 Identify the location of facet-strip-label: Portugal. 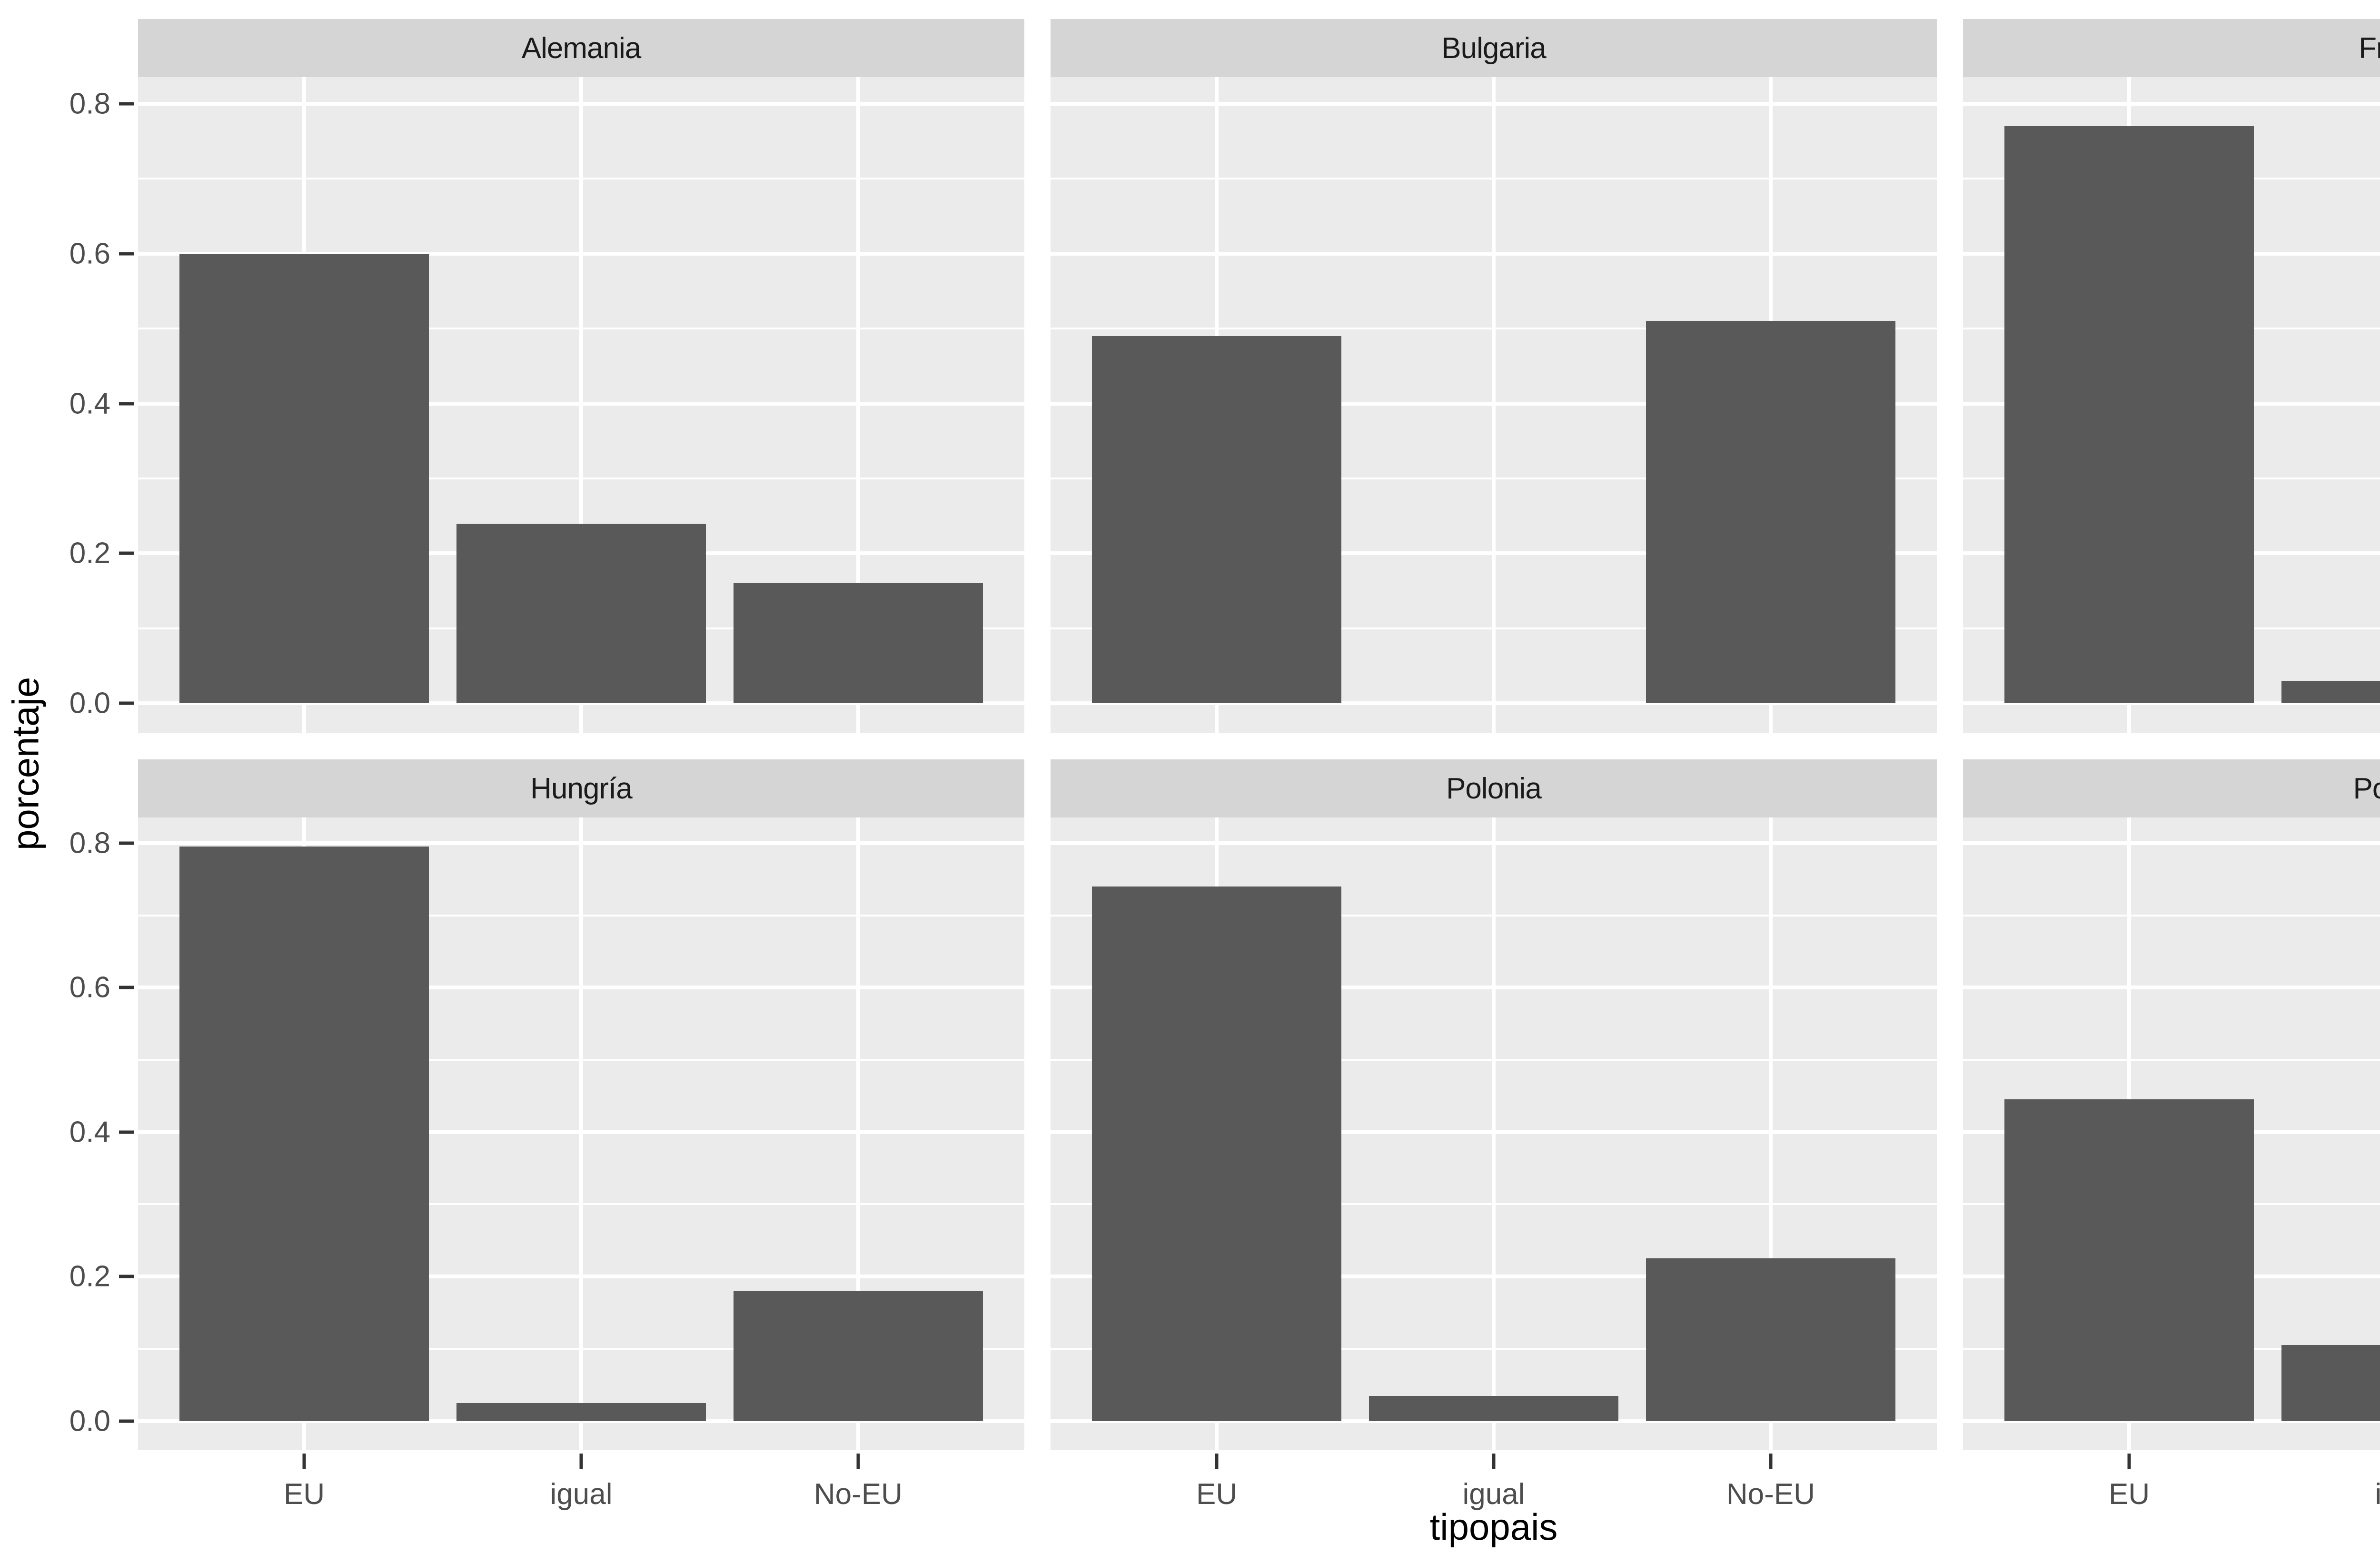
(2366, 789).